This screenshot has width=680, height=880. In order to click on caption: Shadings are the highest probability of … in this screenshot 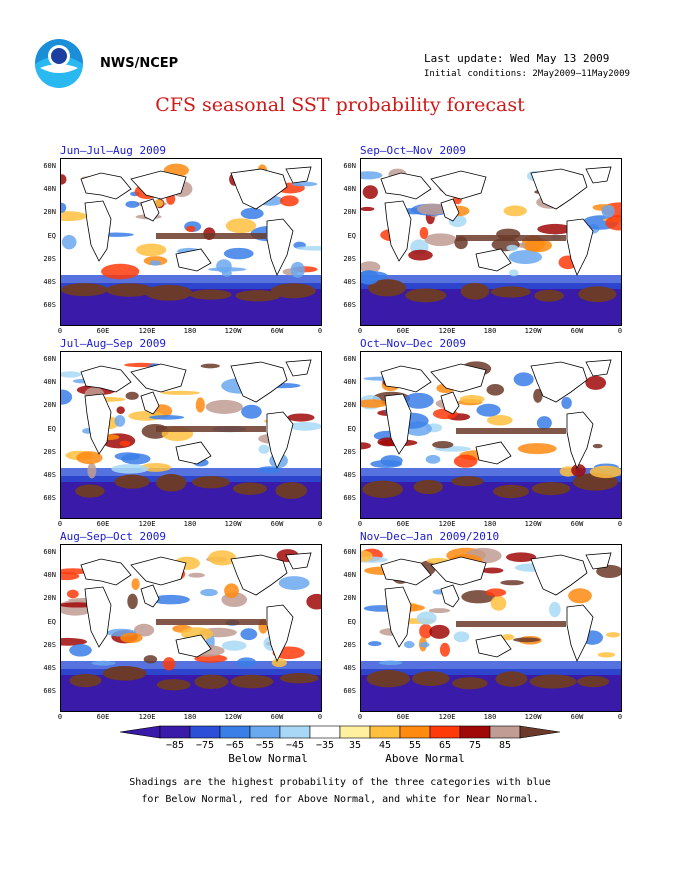, I will do `click(340, 791)`.